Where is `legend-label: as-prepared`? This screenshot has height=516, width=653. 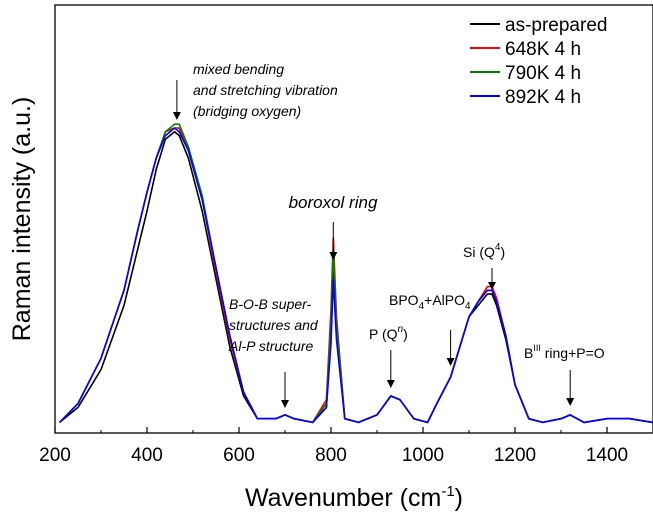
legend-label: as-prepared is located at coordinates (556, 25).